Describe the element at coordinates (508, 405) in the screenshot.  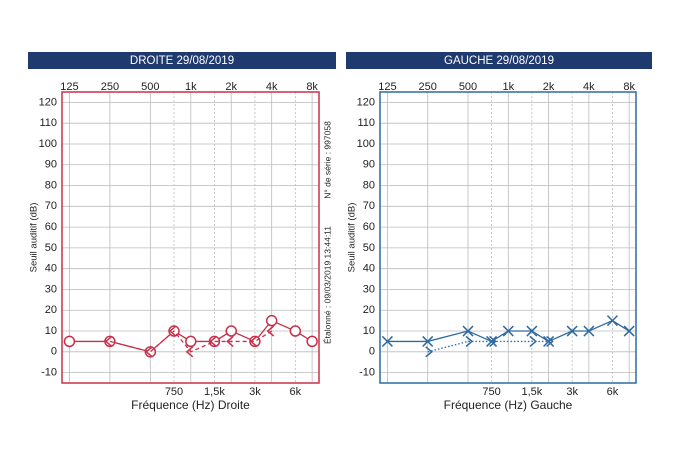
I see `x-axis-label: Fréquence (Hz) Gauche` at that location.